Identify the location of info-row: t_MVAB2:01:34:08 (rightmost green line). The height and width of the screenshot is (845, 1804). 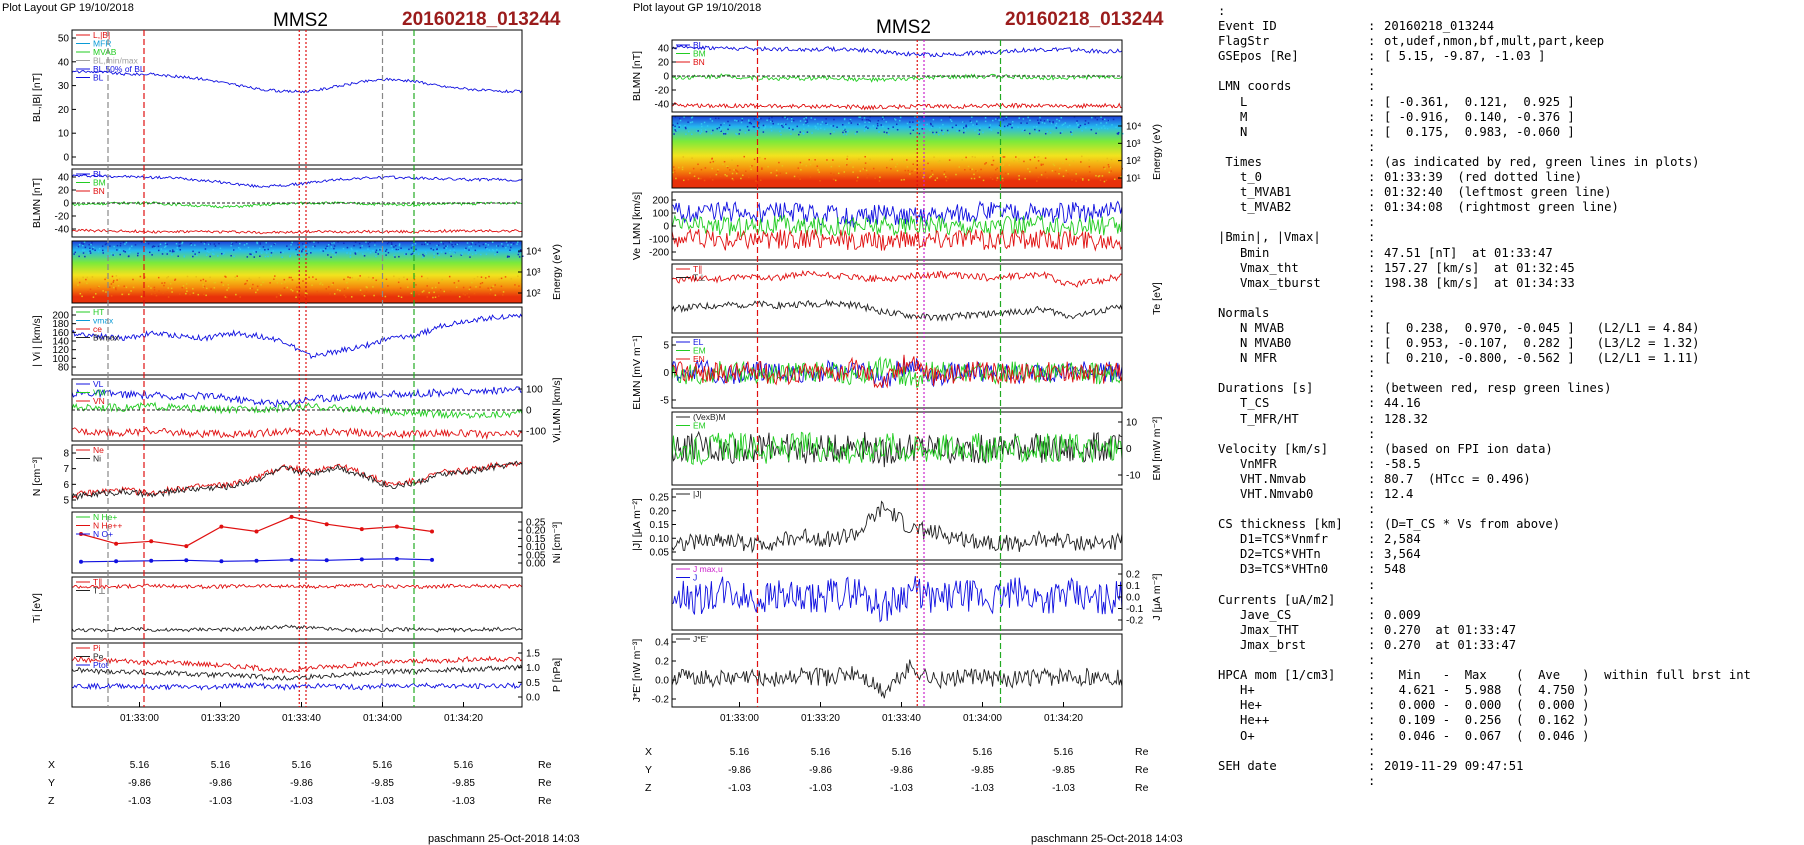
(1509, 207).